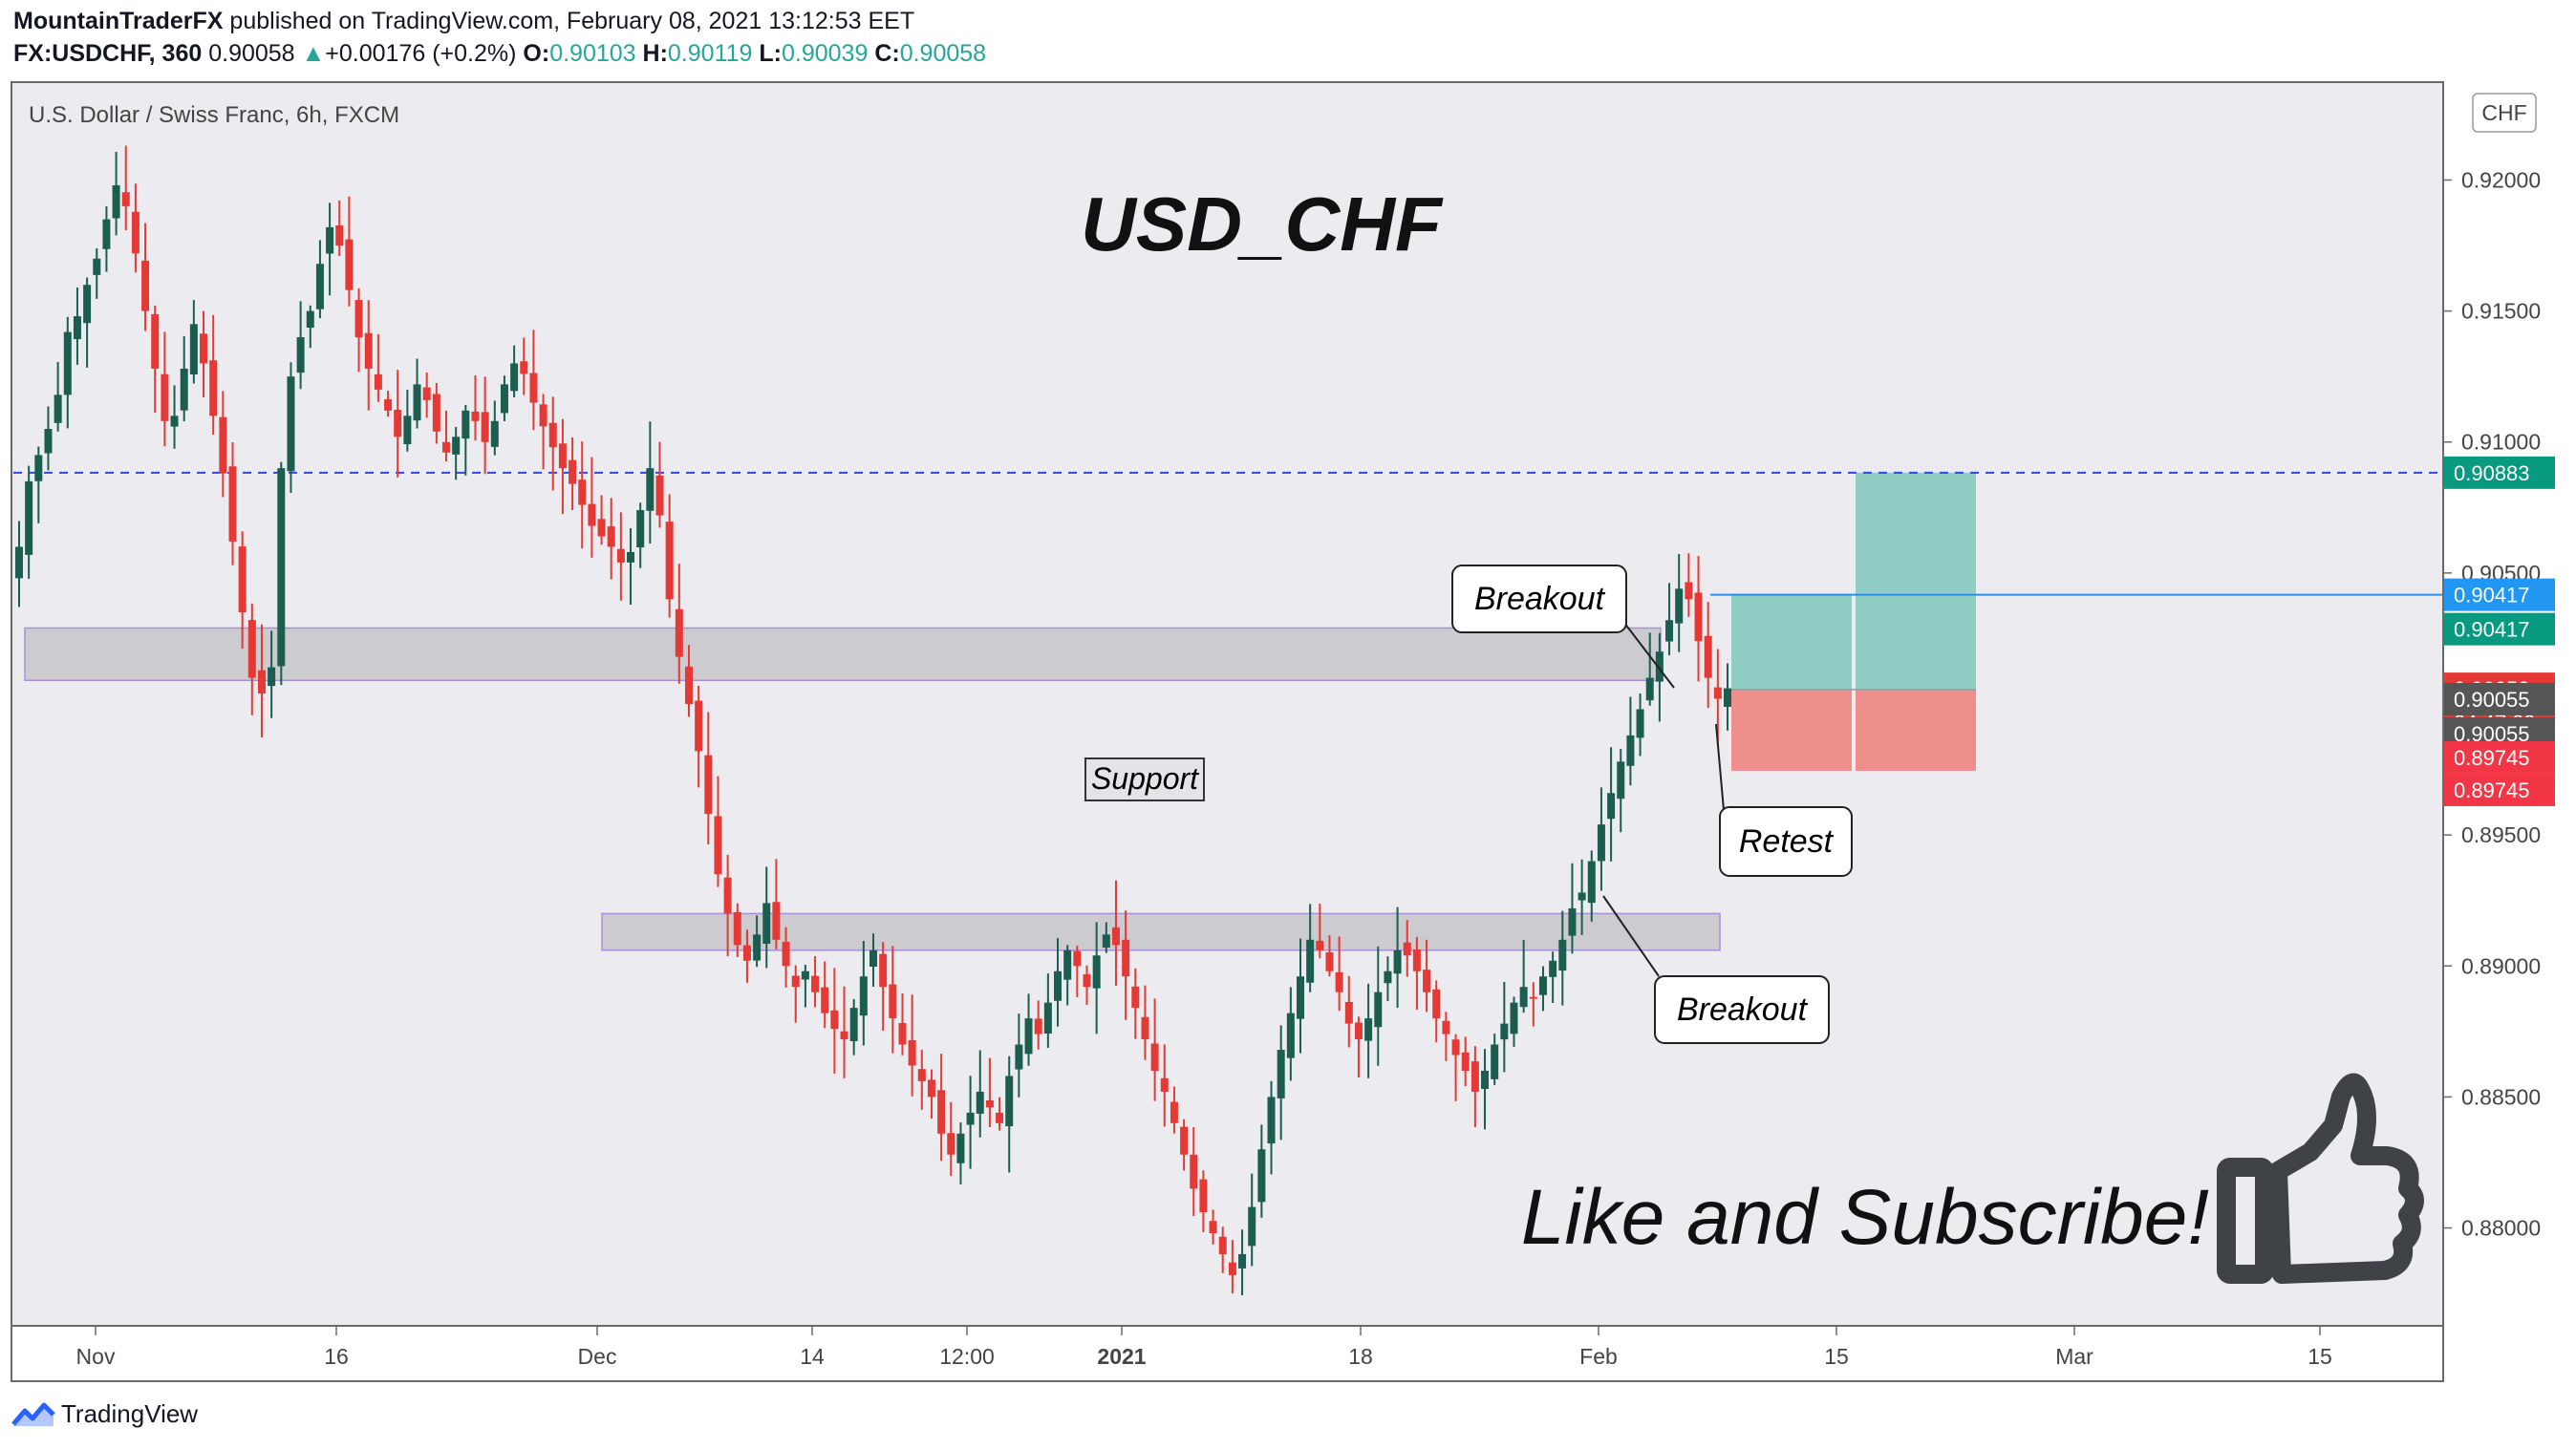  Describe the element at coordinates (2501, 965) in the screenshot. I see `y-tick-label: 0.89000` at that location.